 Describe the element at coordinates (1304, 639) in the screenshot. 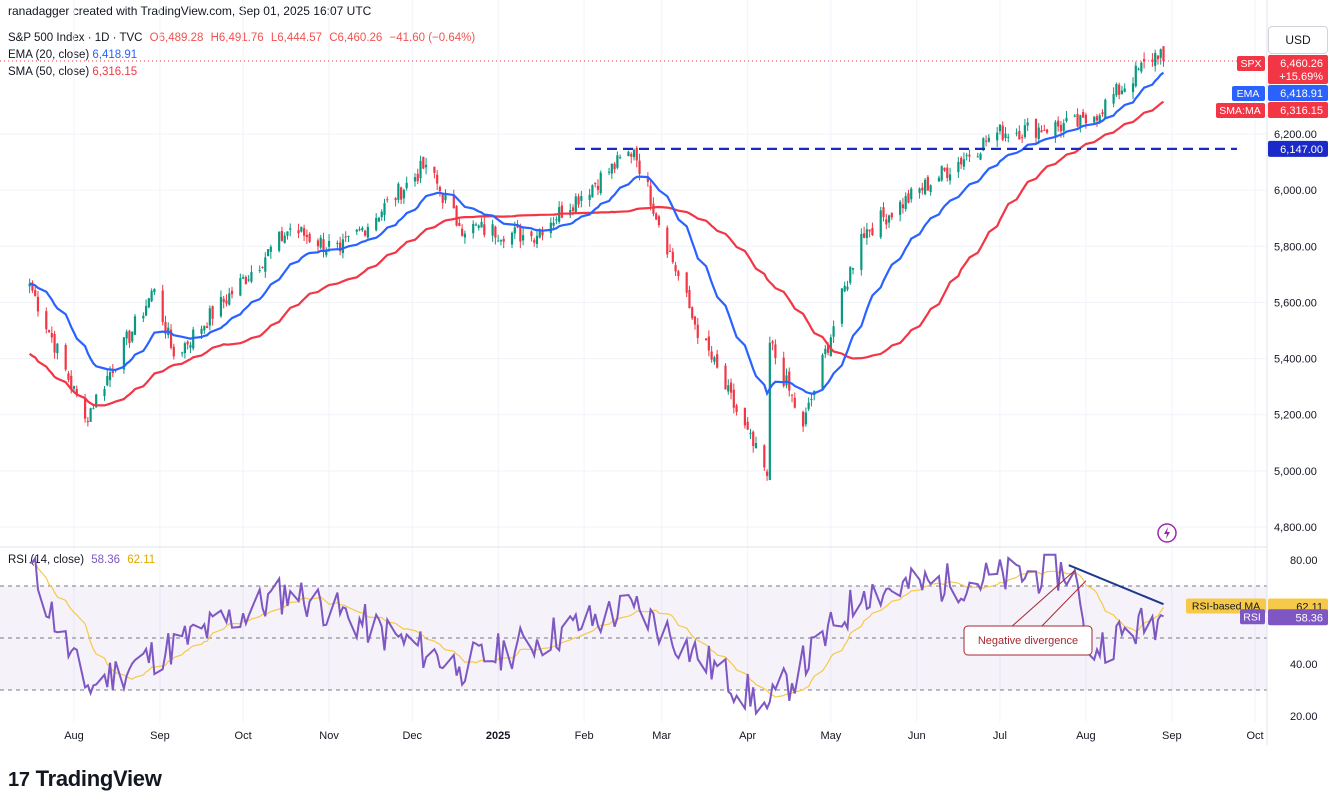

I see `rsi-axis-ticks: 20.00 40.00 80.00` at that location.